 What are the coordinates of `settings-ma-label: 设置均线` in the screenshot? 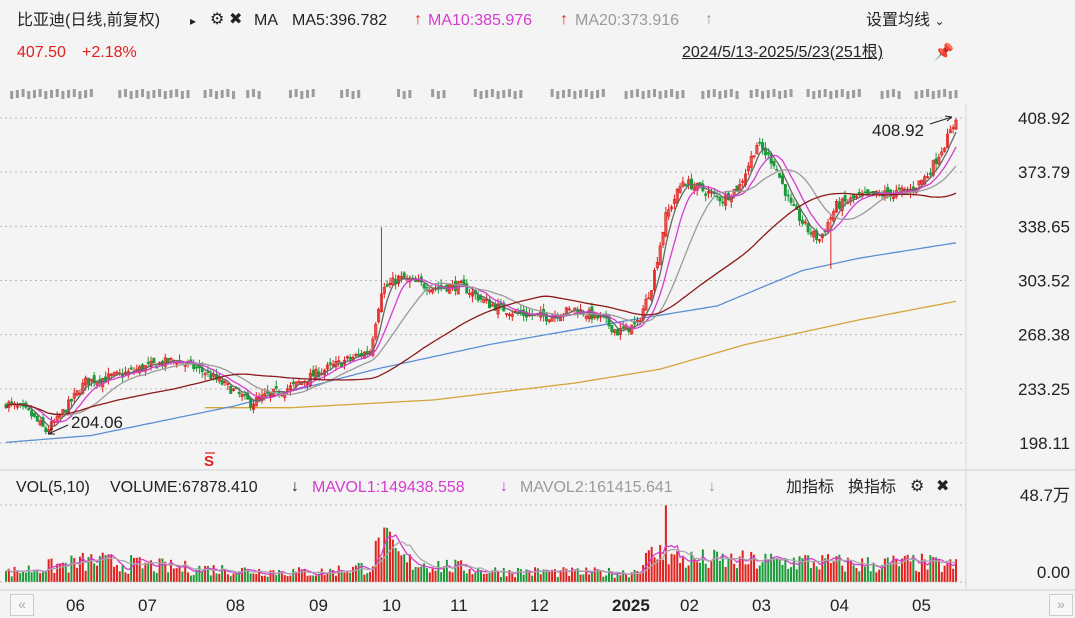 It's located at (898, 20).